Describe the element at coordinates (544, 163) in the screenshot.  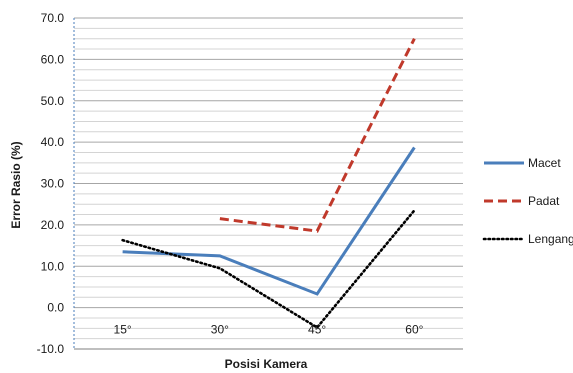
I see `legend-label-macet: Macet` at that location.